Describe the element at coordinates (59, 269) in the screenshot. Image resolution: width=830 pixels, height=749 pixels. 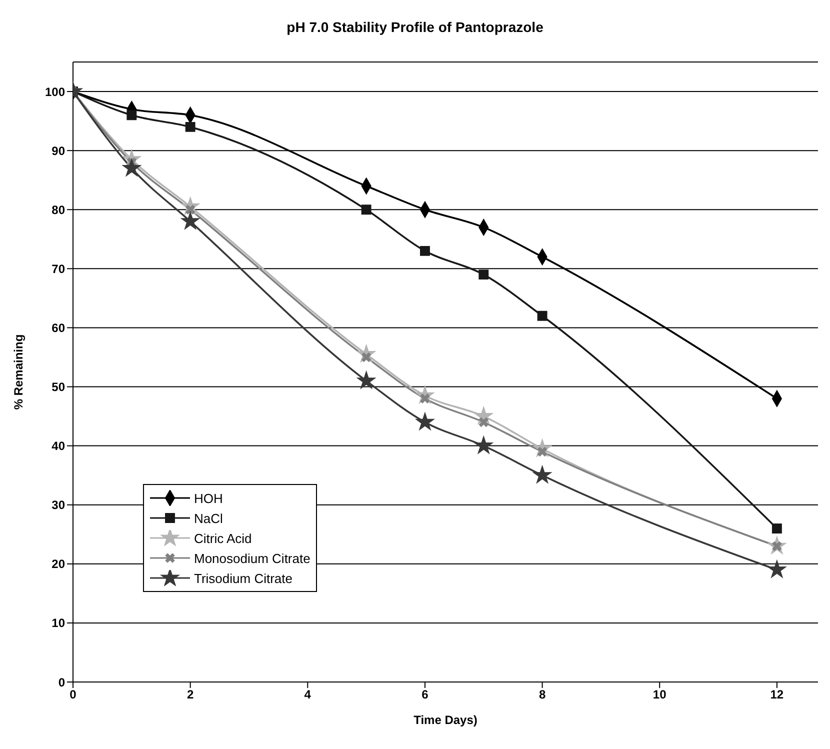
I see `y-tick-label: 70` at that location.